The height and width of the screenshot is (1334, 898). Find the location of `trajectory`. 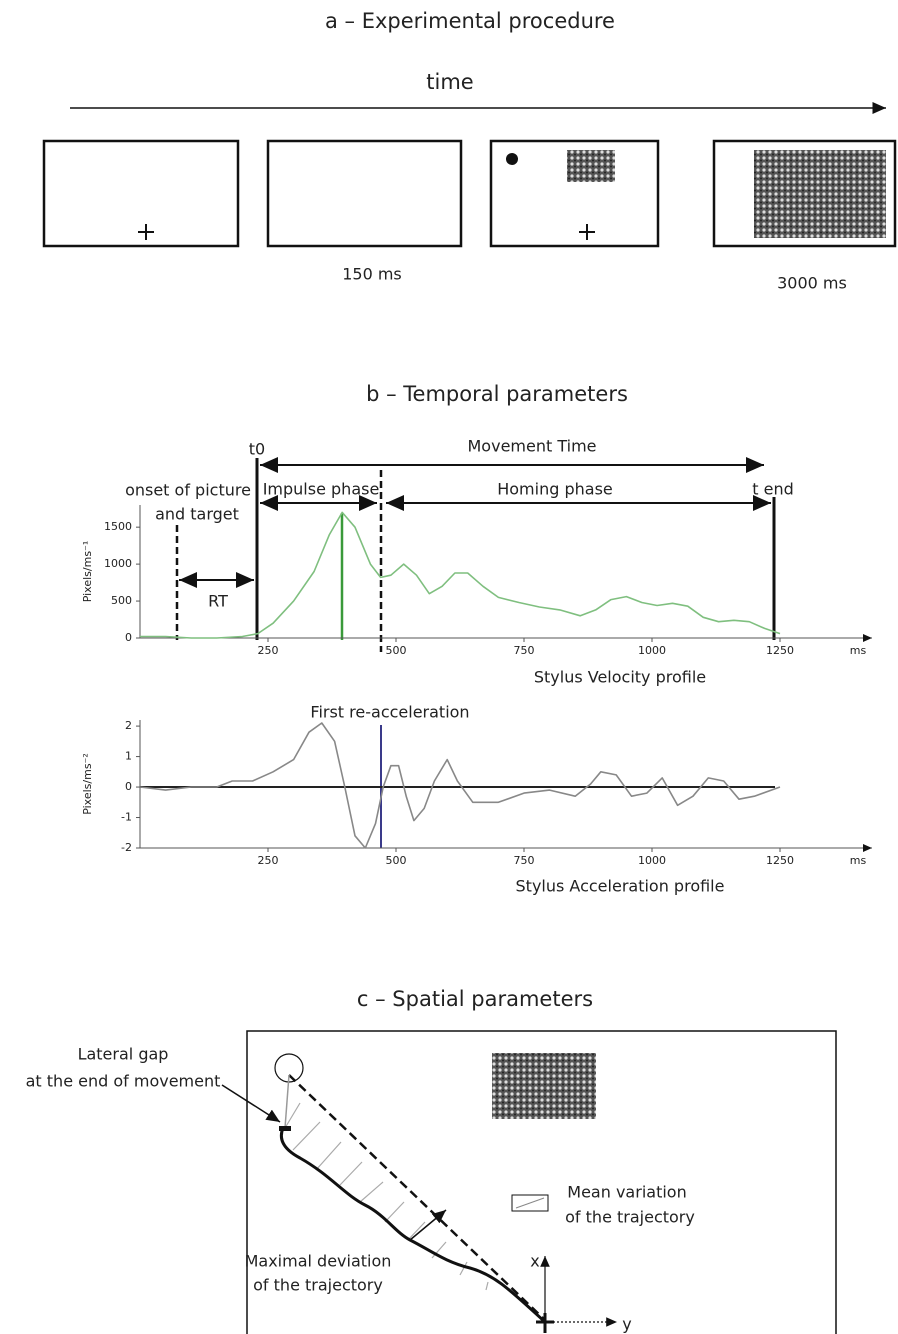

trajectory is located at coordinates (413, 1225).